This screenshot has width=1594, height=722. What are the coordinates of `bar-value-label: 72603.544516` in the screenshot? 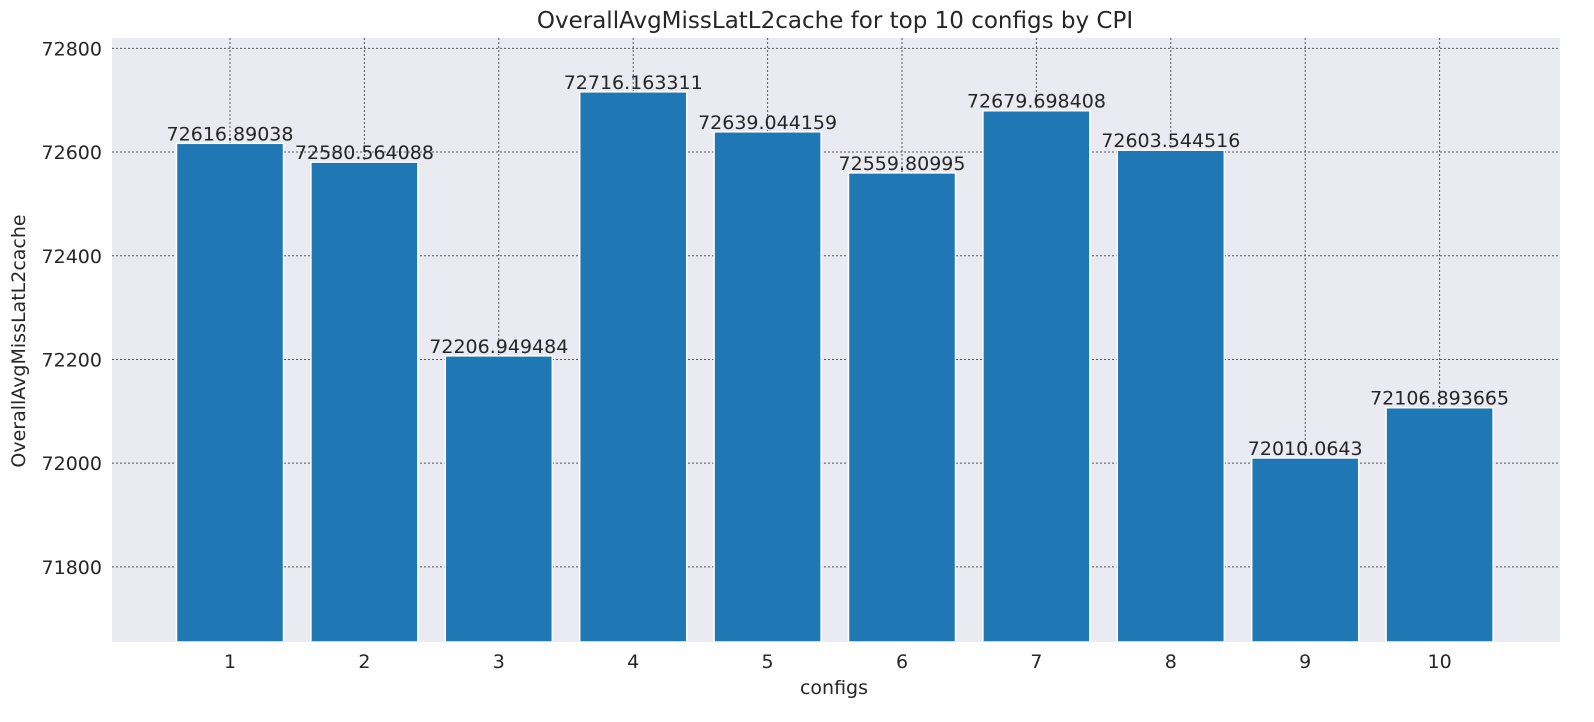 It's located at (1170, 141).